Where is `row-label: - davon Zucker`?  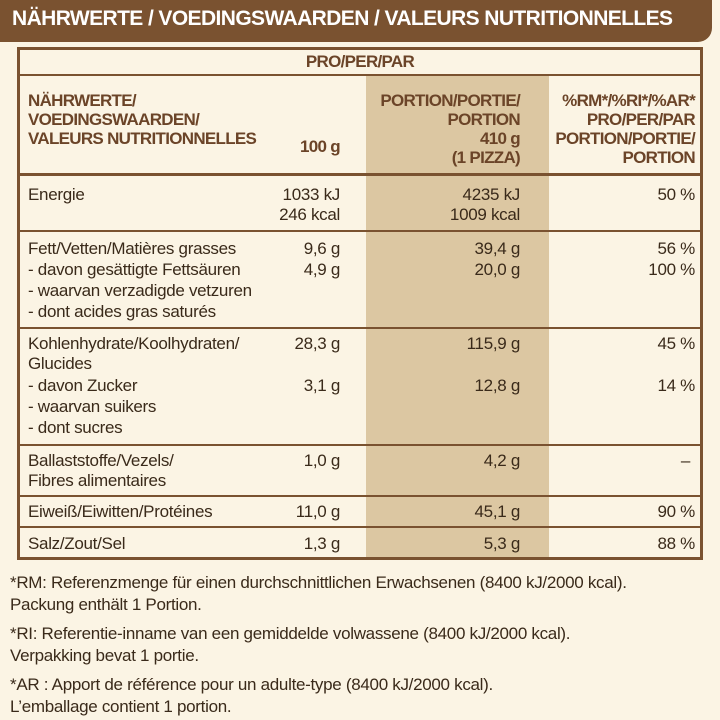 row-label: - davon Zucker is located at coordinates (83, 385).